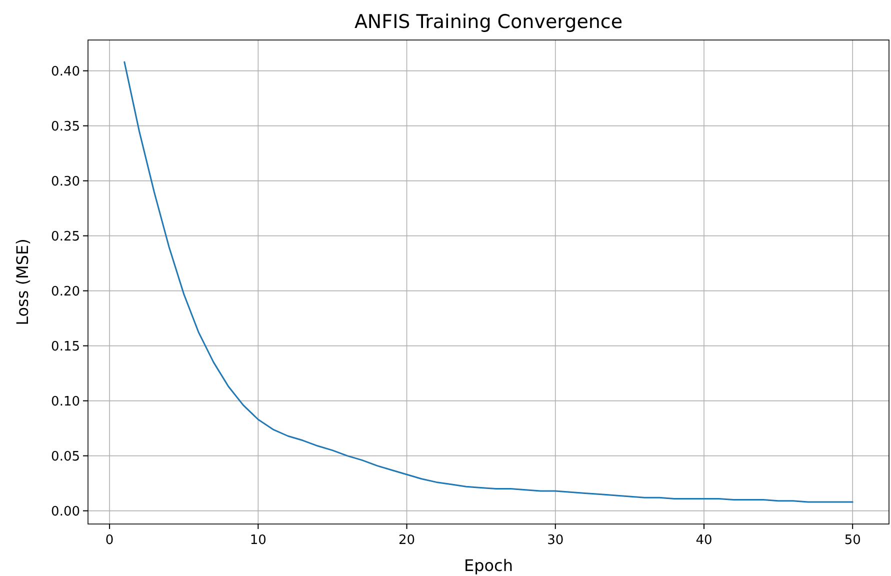 The width and height of the screenshot is (891, 576). What do you see at coordinates (65, 456) in the screenshot?
I see `y-tick-label: 0.05` at bounding box center [65, 456].